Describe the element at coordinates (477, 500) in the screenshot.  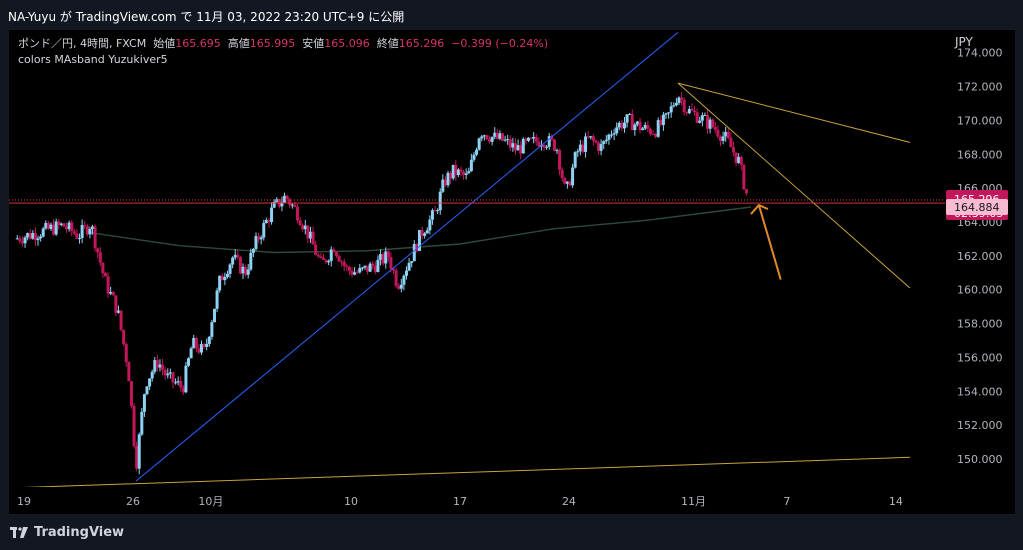
I see `time-axis` at that location.